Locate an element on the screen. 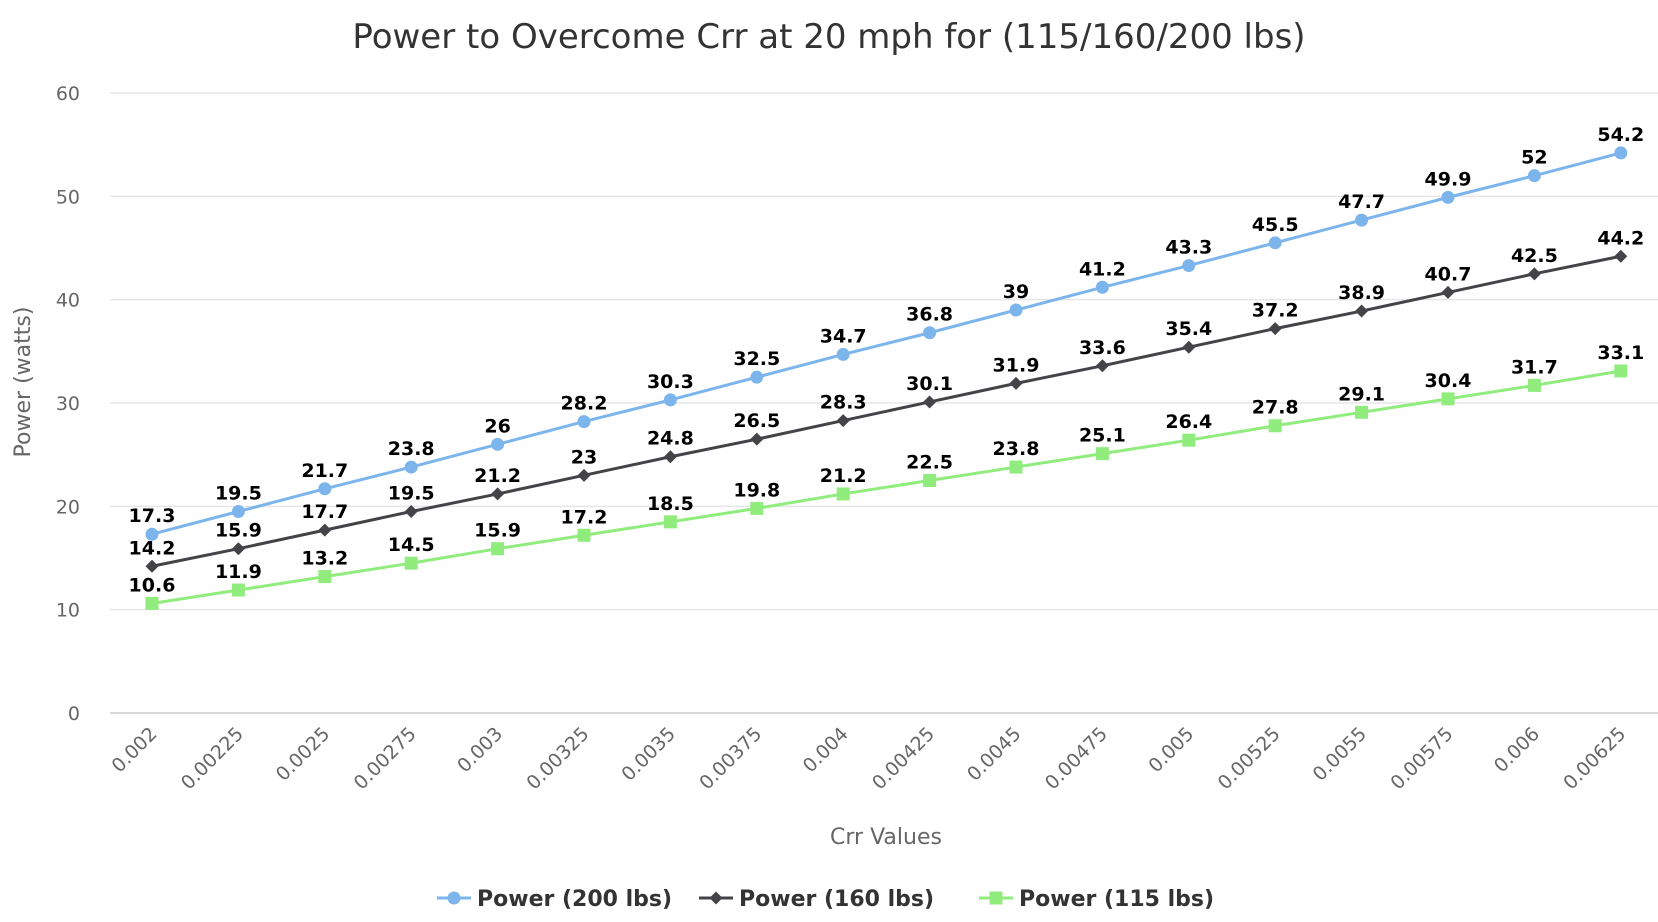 Image resolution: width=1658 pixels, height=922 pixels. data-label: 39 is located at coordinates (1016, 292).